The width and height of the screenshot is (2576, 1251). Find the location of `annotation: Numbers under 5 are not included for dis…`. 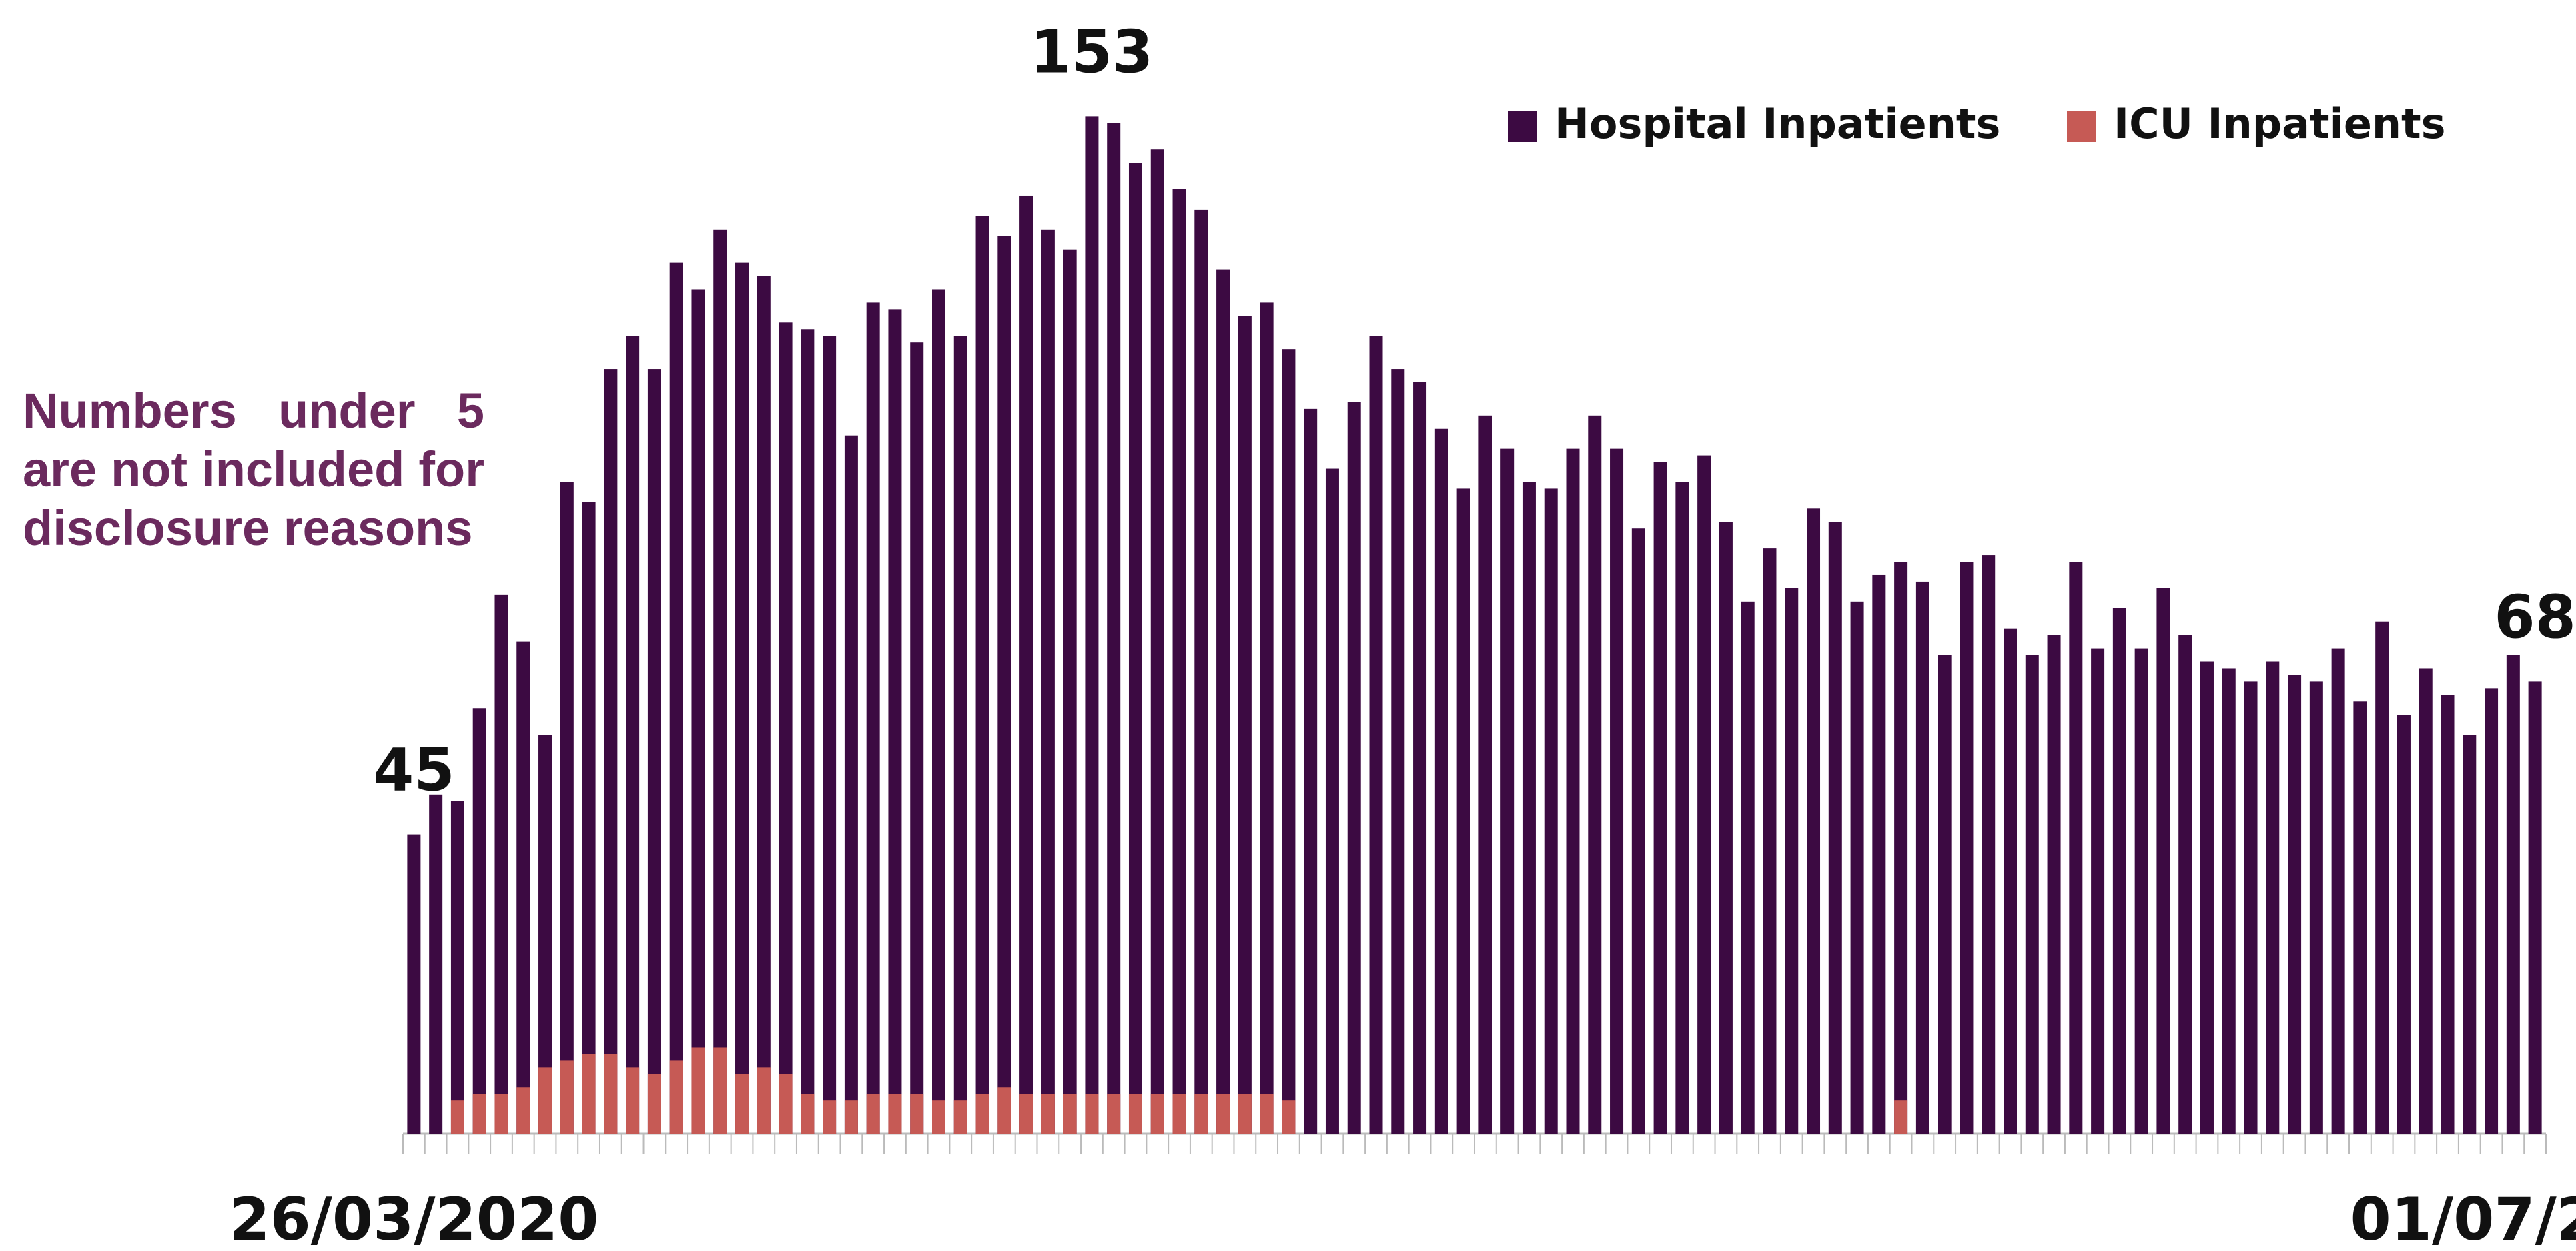

annotation: Numbers under 5 are not included for dis… is located at coordinates (253, 469).